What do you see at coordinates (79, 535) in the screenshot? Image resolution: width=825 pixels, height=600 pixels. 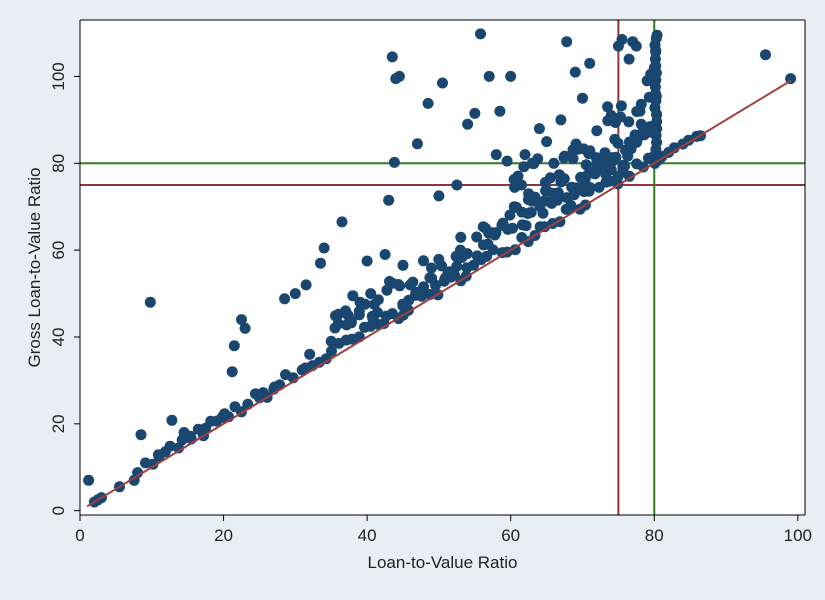 I see `x-tick-label: 0` at bounding box center [79, 535].